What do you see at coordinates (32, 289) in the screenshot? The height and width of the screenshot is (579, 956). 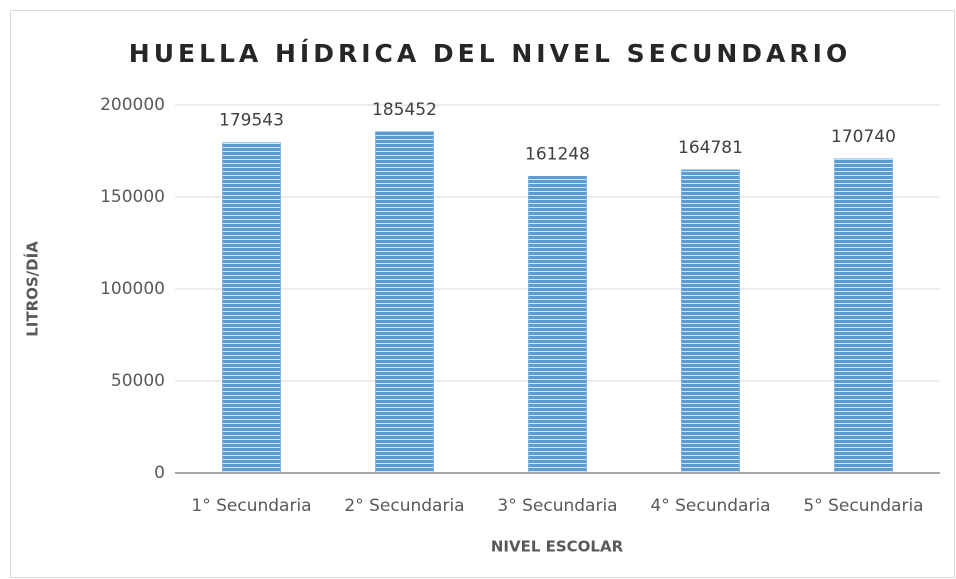 I see `y-axis-title: LITROS/DÍA` at bounding box center [32, 289].